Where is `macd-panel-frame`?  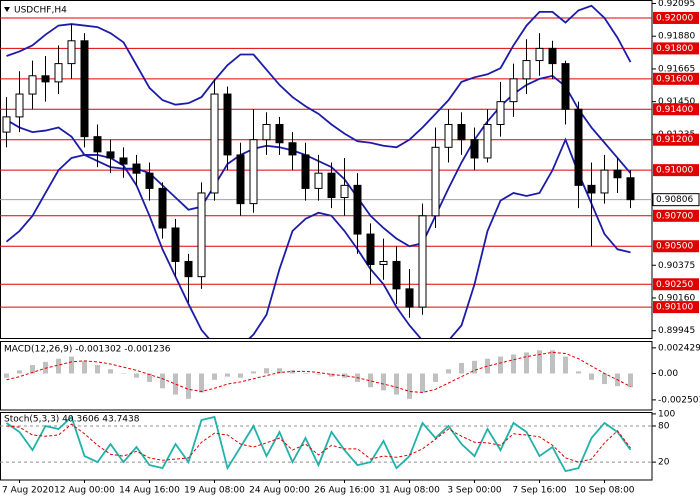 macd-panel-frame is located at coordinates (326, 376).